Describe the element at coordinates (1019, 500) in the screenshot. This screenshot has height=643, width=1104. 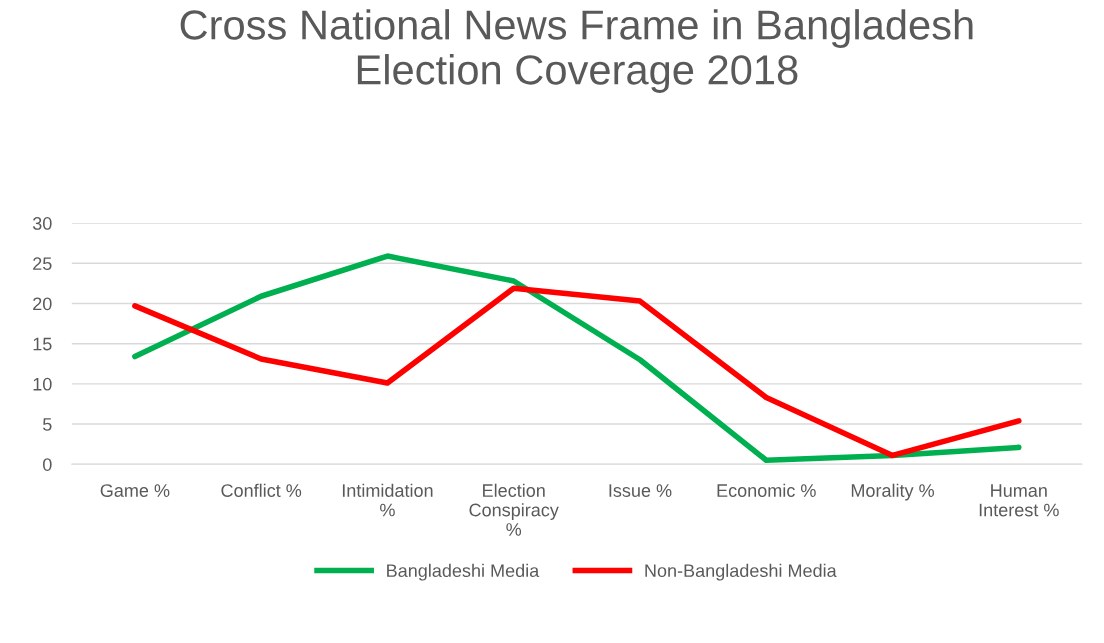
I see `x-tick-label: Human Interest %` at that location.